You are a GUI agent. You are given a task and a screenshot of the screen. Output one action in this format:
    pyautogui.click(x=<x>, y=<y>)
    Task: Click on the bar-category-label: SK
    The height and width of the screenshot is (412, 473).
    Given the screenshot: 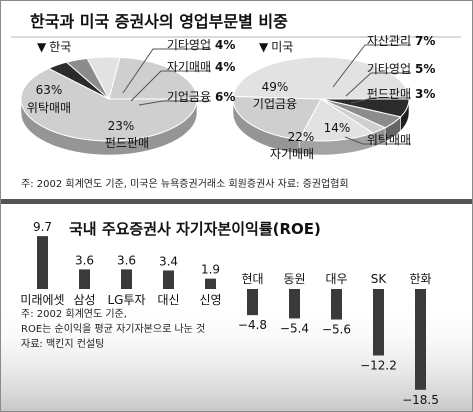 What is the action you would take?
    pyautogui.click(x=379, y=279)
    